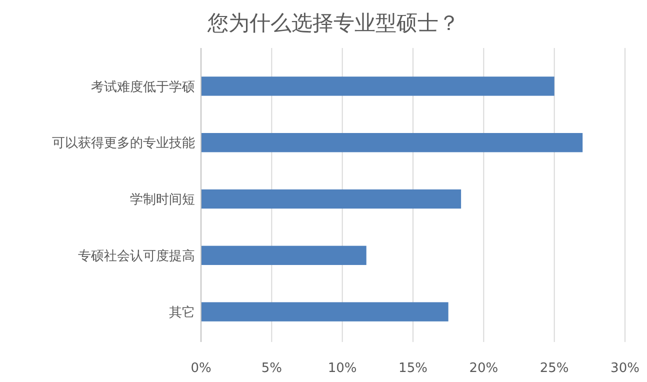 Image resolution: width=647 pixels, height=382 pixels. What do you see at coordinates (342, 368) in the screenshot?
I see `x-tick-label: 10%` at bounding box center [342, 368].